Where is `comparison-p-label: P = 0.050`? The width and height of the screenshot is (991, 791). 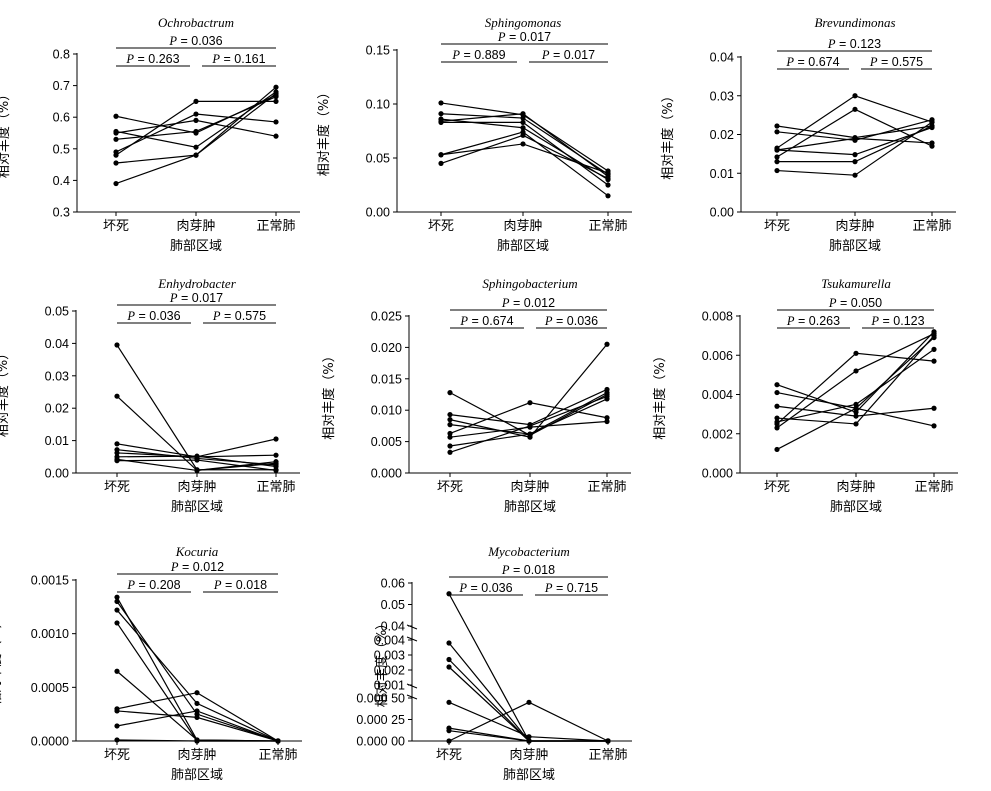
comparison-p-label: P = 0.050 is located at coordinates (855, 303).